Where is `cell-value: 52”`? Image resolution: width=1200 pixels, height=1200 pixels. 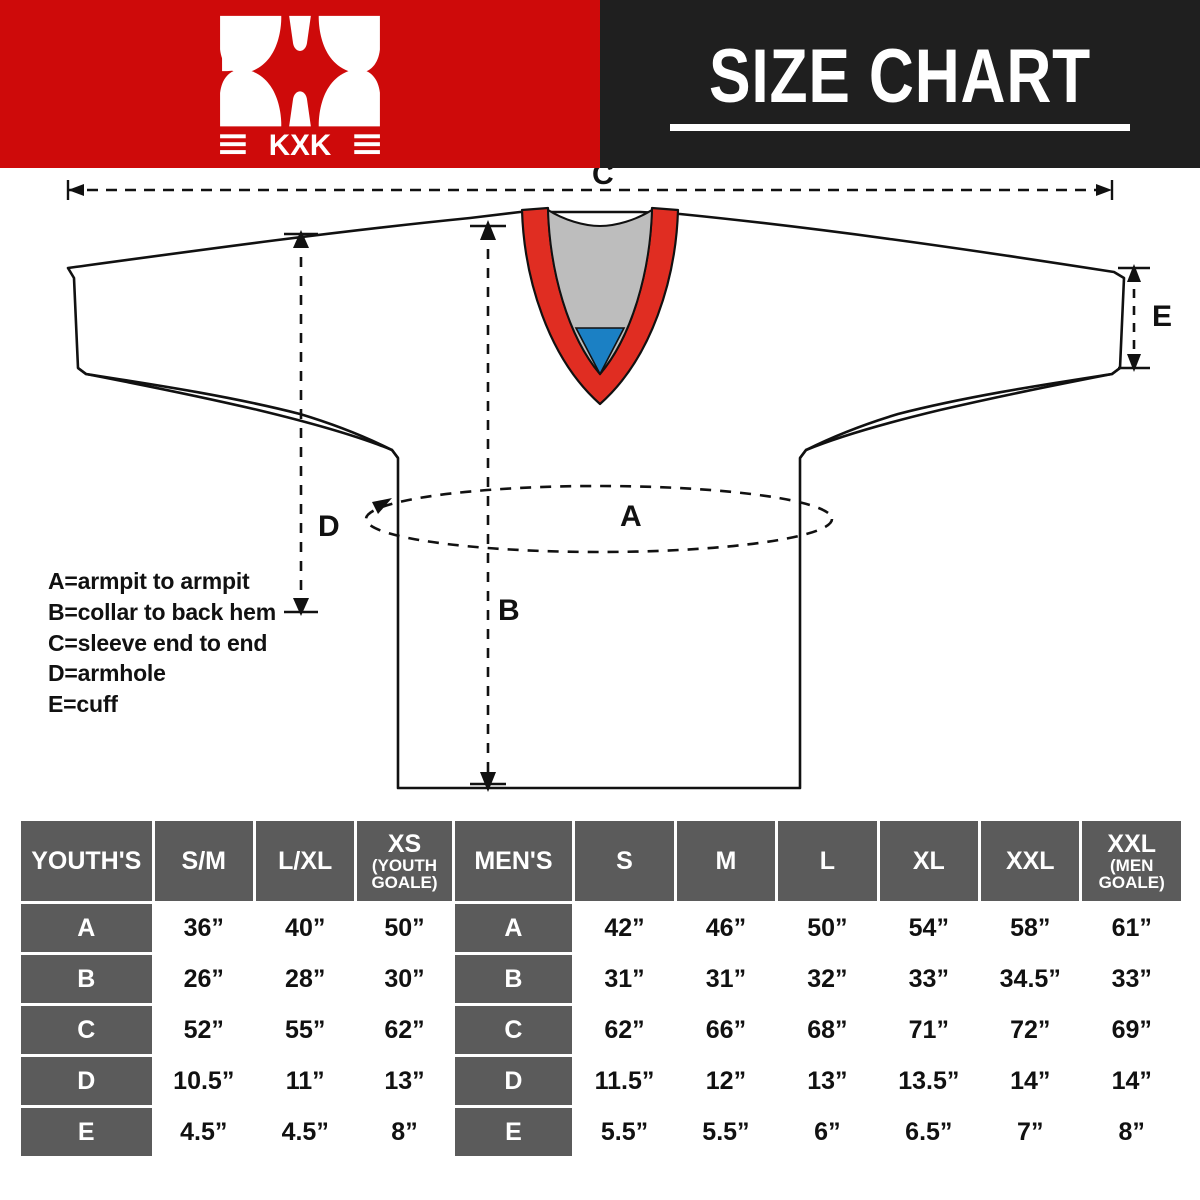 cell-value: 52” is located at coordinates (203, 1030).